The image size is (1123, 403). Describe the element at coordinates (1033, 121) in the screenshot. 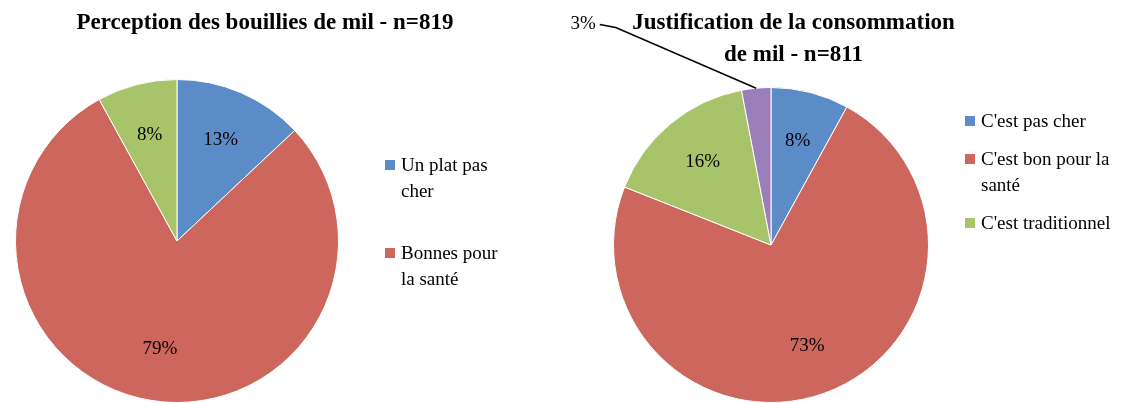

I see `legend-label: C'est pas cher` at that location.